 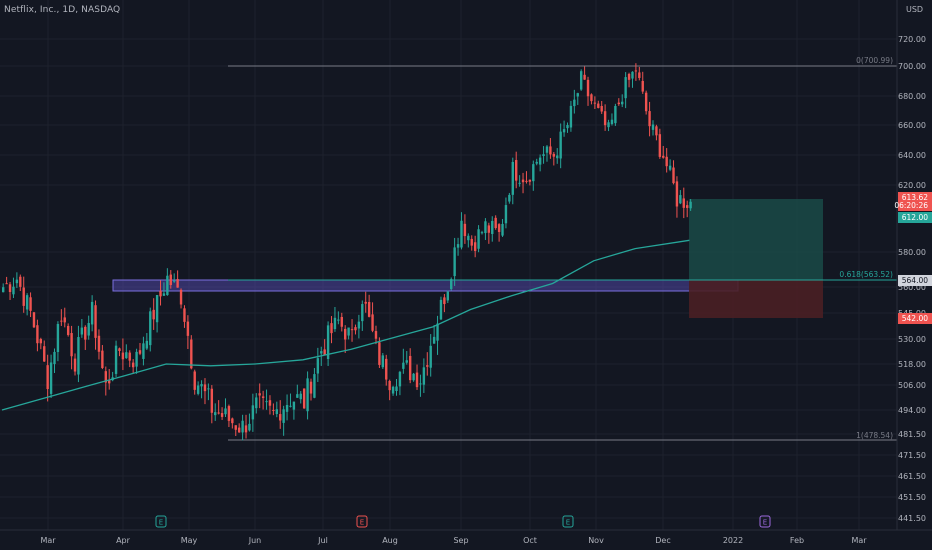 I want to click on fib-label-bottom: 1(478.54), so click(x=874, y=435).